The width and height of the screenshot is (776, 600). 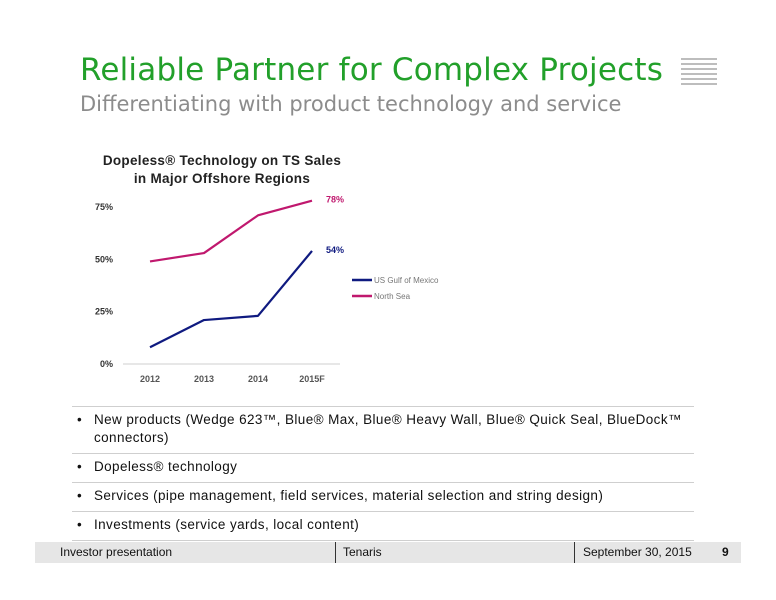 What do you see at coordinates (150, 379) in the screenshot?
I see `x-tick-label: 2012` at bounding box center [150, 379].